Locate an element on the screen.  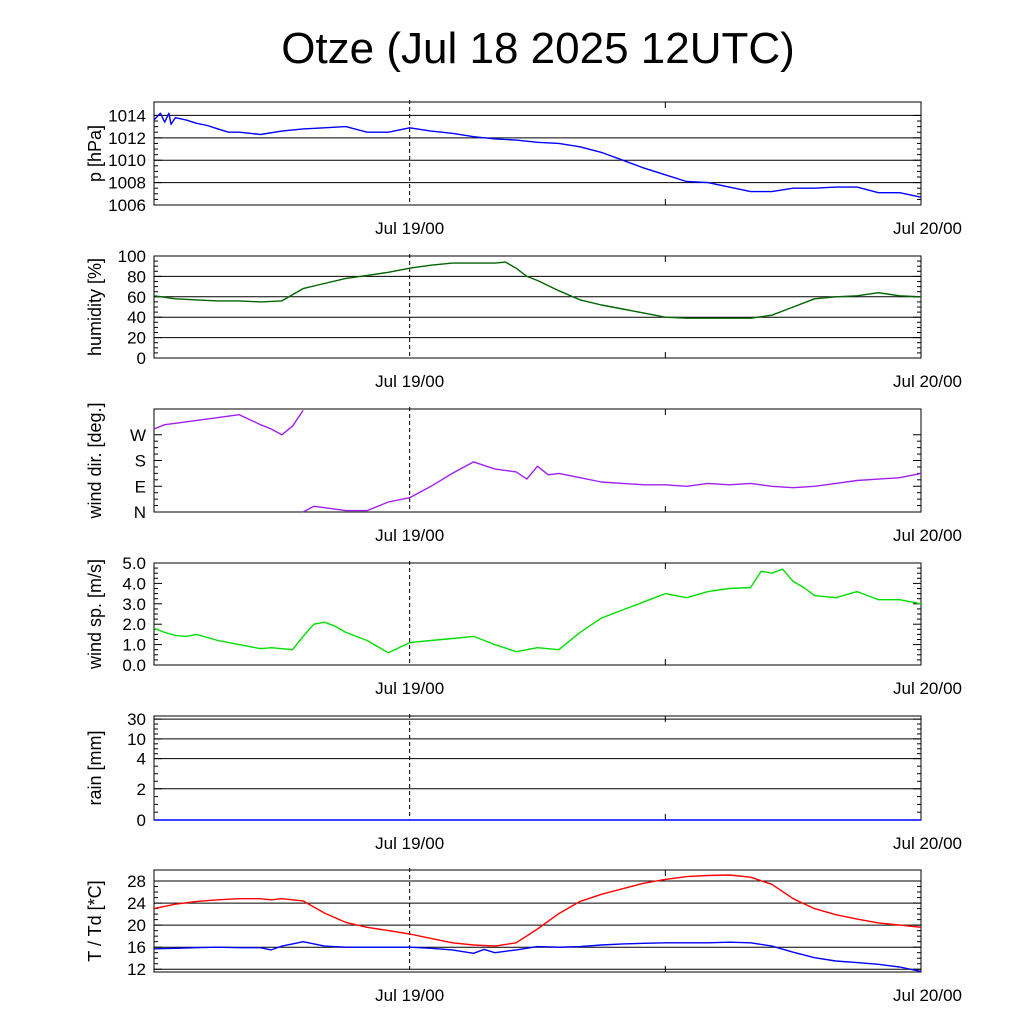
y-tick-label: 1012 is located at coordinates (127, 138).